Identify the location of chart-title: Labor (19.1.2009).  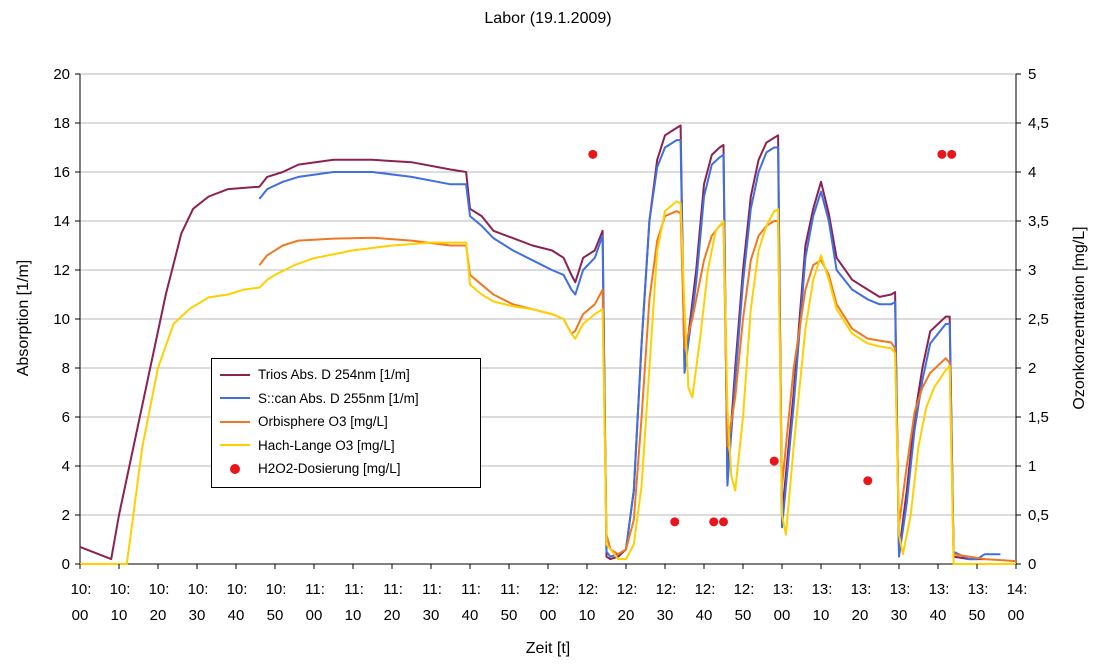
(548, 18).